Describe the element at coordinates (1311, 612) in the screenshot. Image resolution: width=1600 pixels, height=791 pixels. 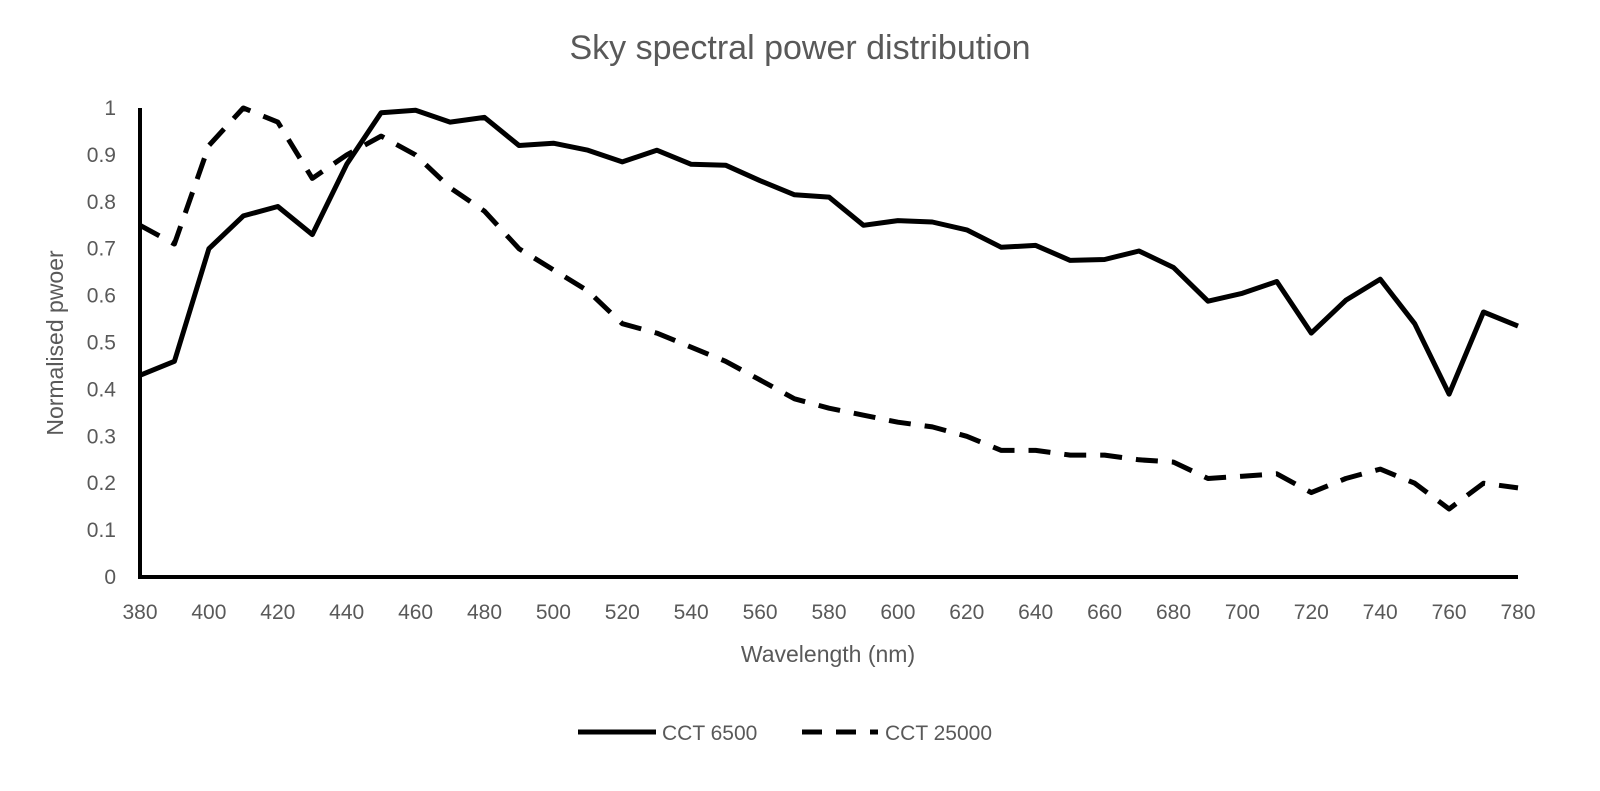
I see `x-tick-label: 720` at that location.